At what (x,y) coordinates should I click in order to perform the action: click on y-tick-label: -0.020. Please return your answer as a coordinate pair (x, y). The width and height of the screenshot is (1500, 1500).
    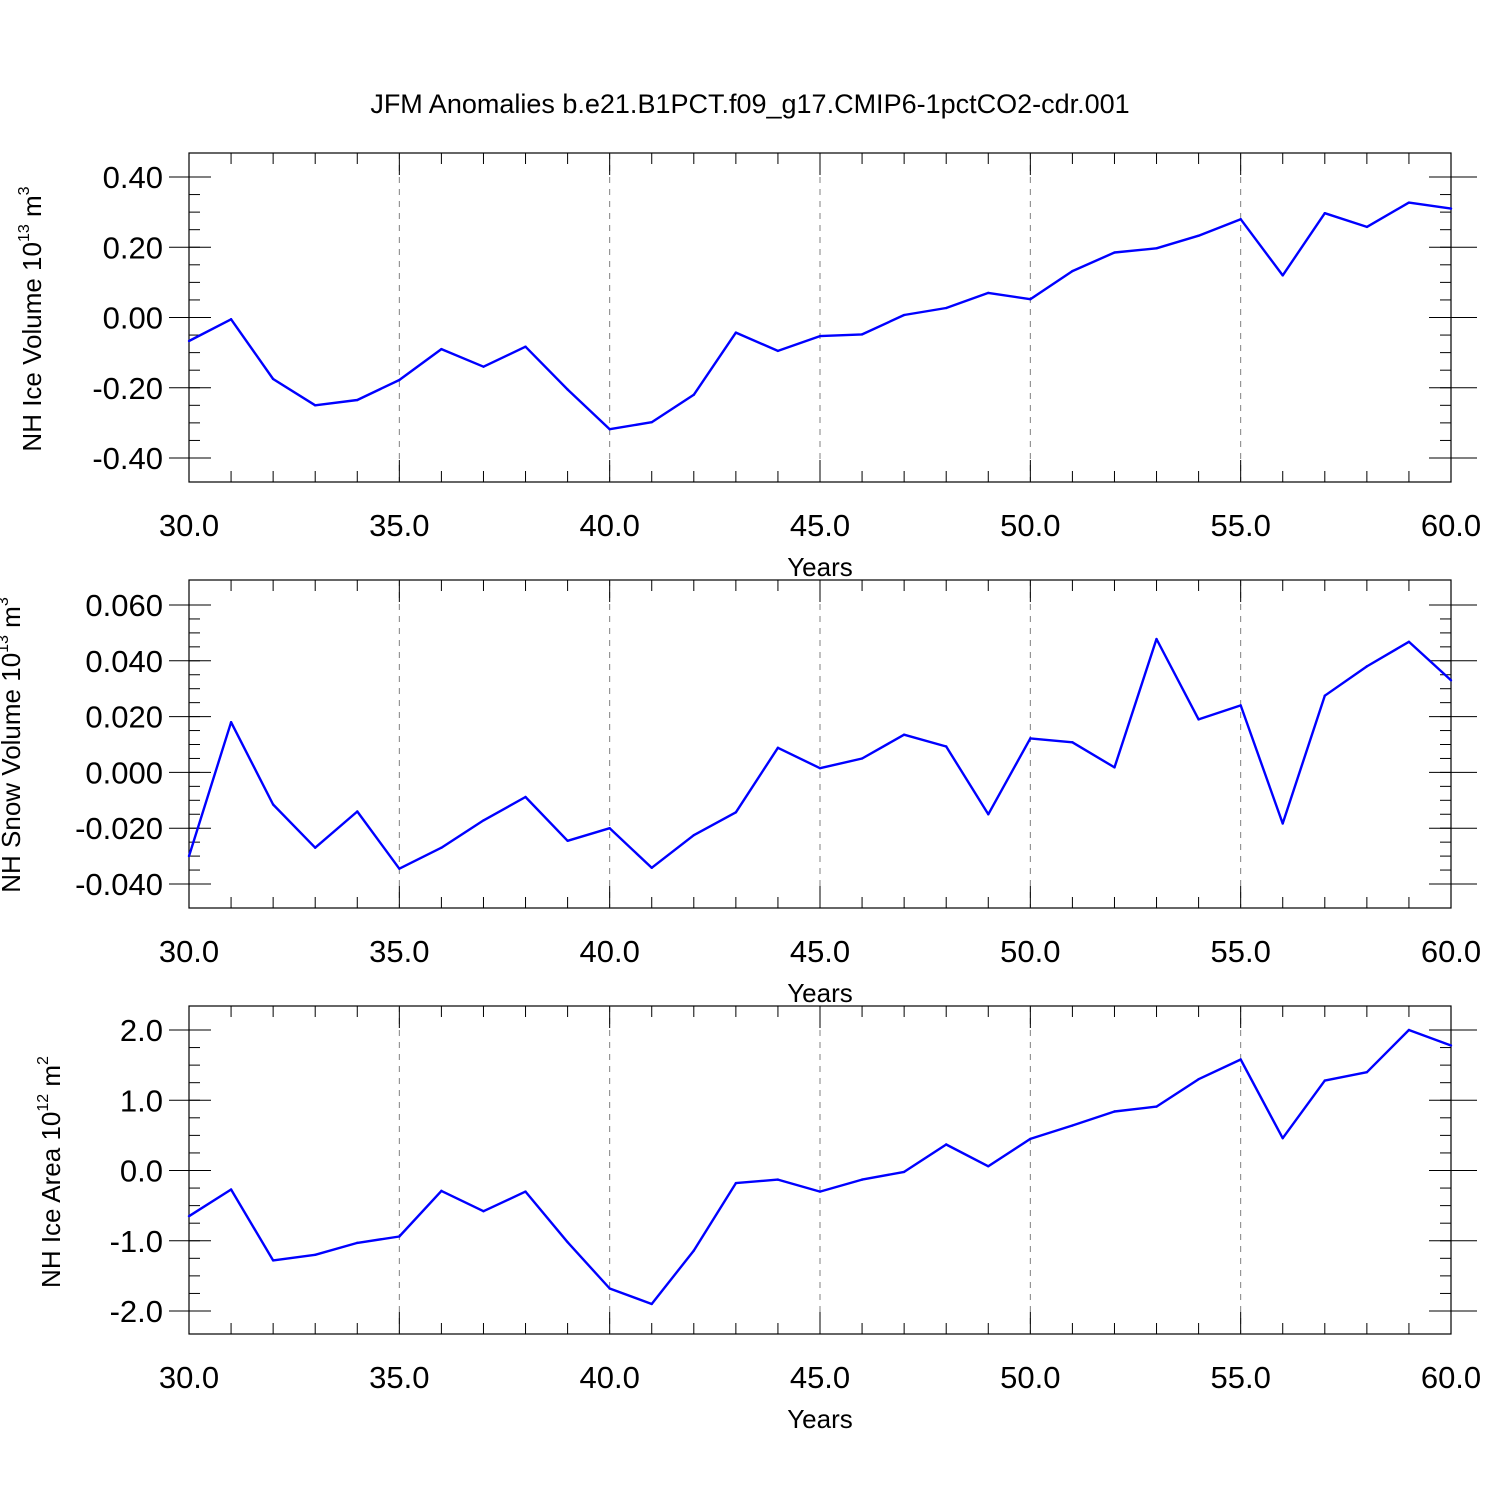
    Looking at the image, I should click on (119, 828).